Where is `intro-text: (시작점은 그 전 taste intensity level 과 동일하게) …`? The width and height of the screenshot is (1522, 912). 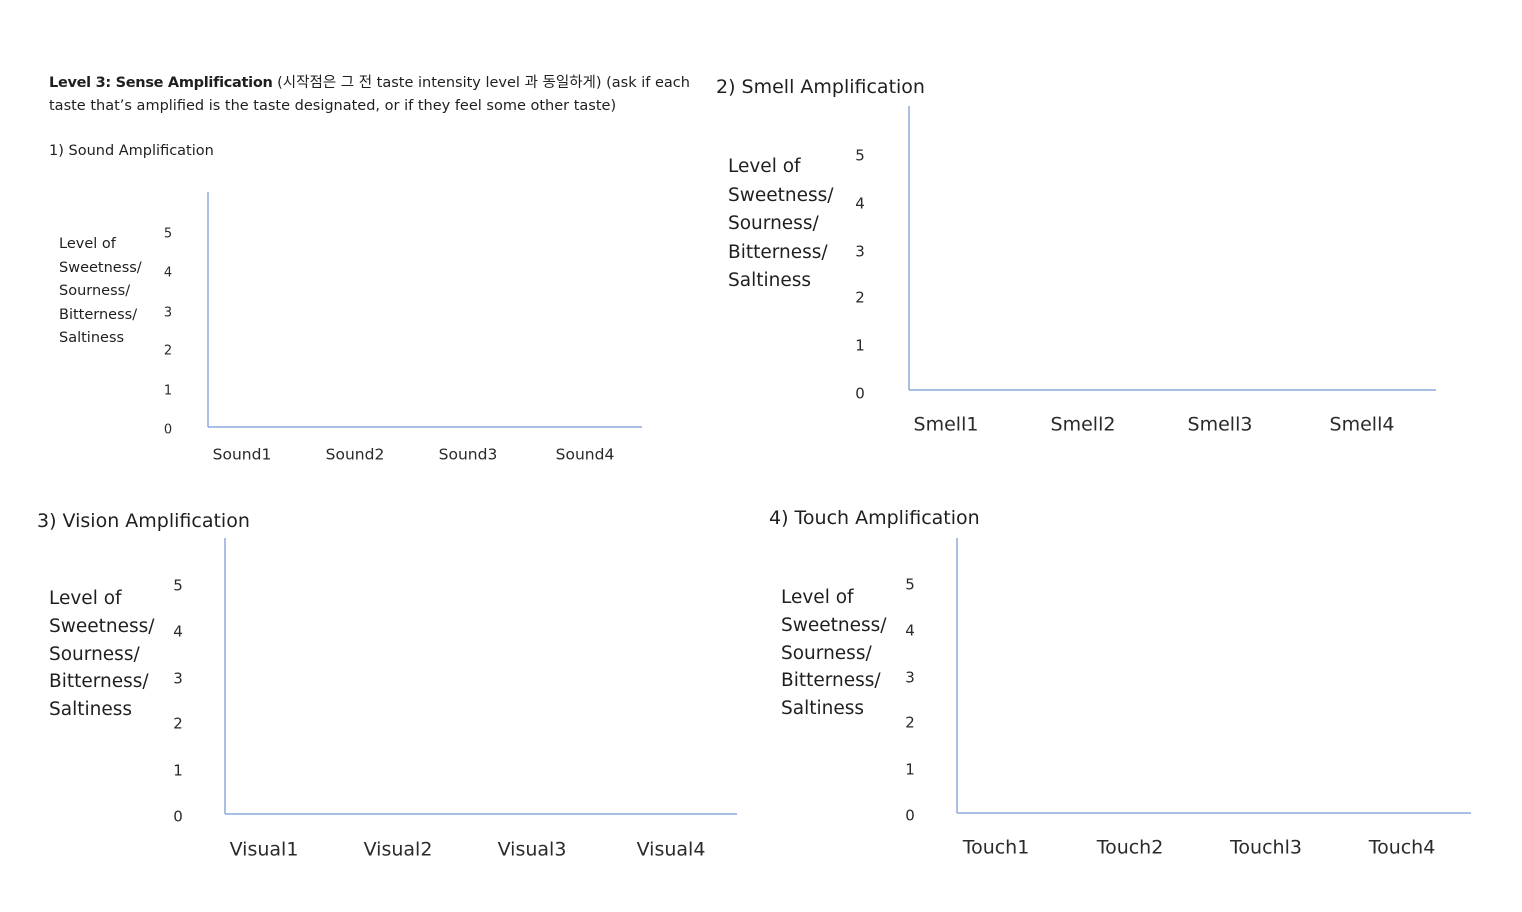
intro-text: (시작점은 그 전 taste intensity level 과 동일하게) … is located at coordinates (369, 94).